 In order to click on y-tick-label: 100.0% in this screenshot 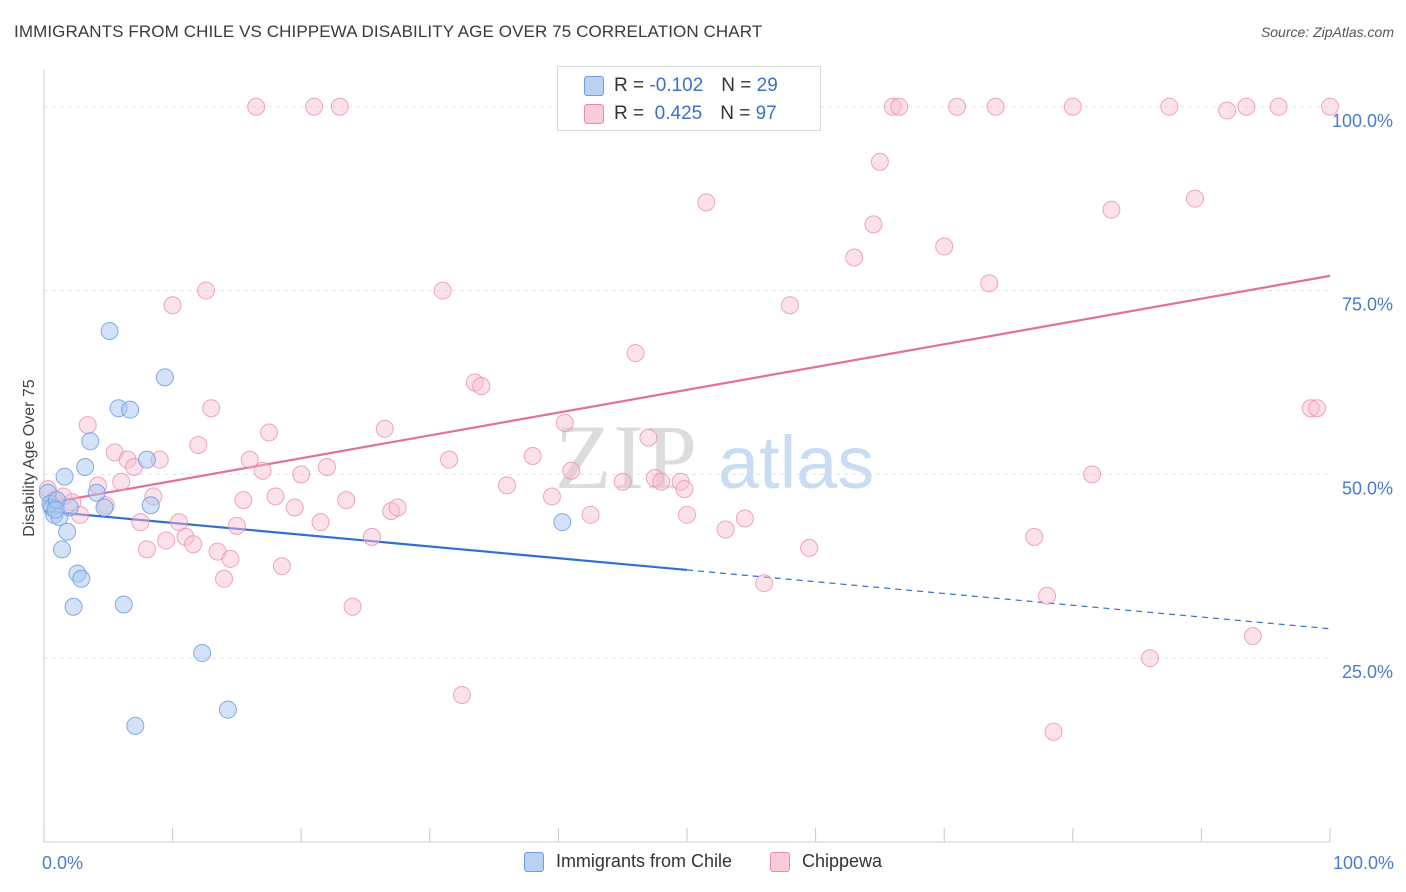, I will do `click(1362, 121)`.